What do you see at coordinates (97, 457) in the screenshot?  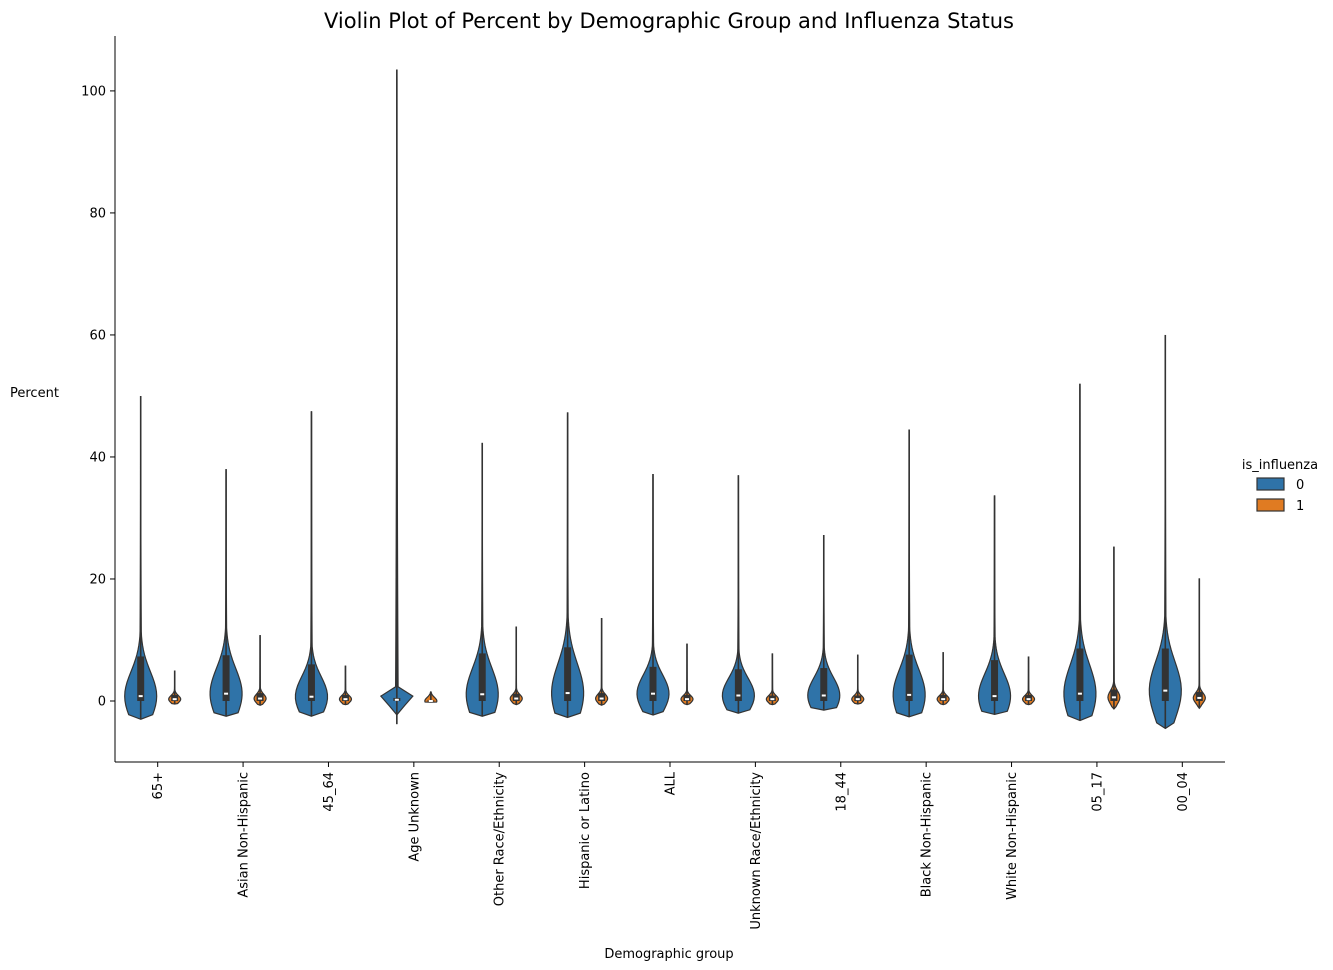 I see `y-tick-label: 40` at bounding box center [97, 457].